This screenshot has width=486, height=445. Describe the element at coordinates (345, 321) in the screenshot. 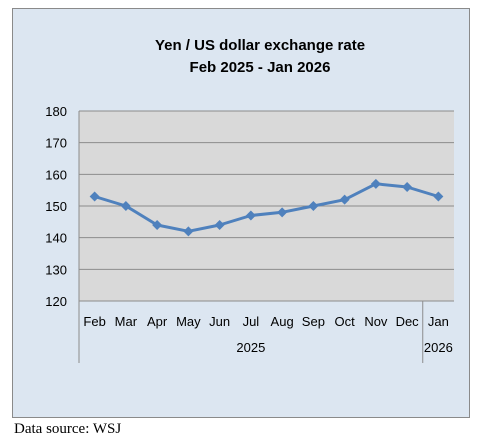

I see `x-tick-label: Oct` at that location.